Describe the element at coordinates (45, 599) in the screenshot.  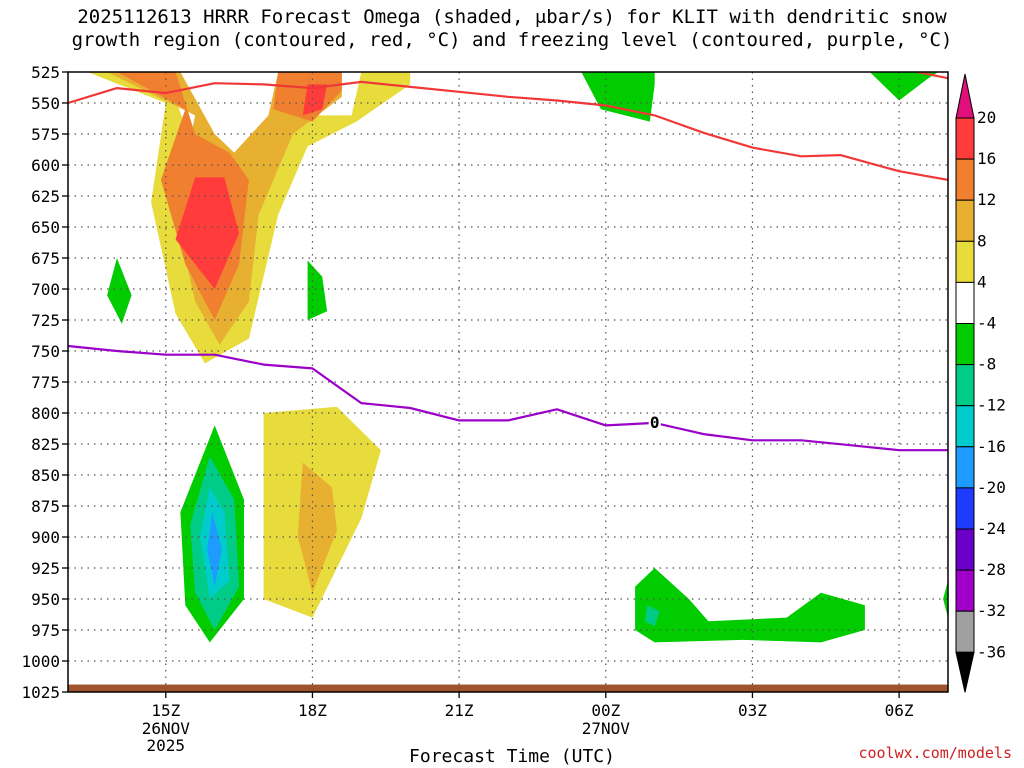
I see `y-tick-label-950: 950` at that location.